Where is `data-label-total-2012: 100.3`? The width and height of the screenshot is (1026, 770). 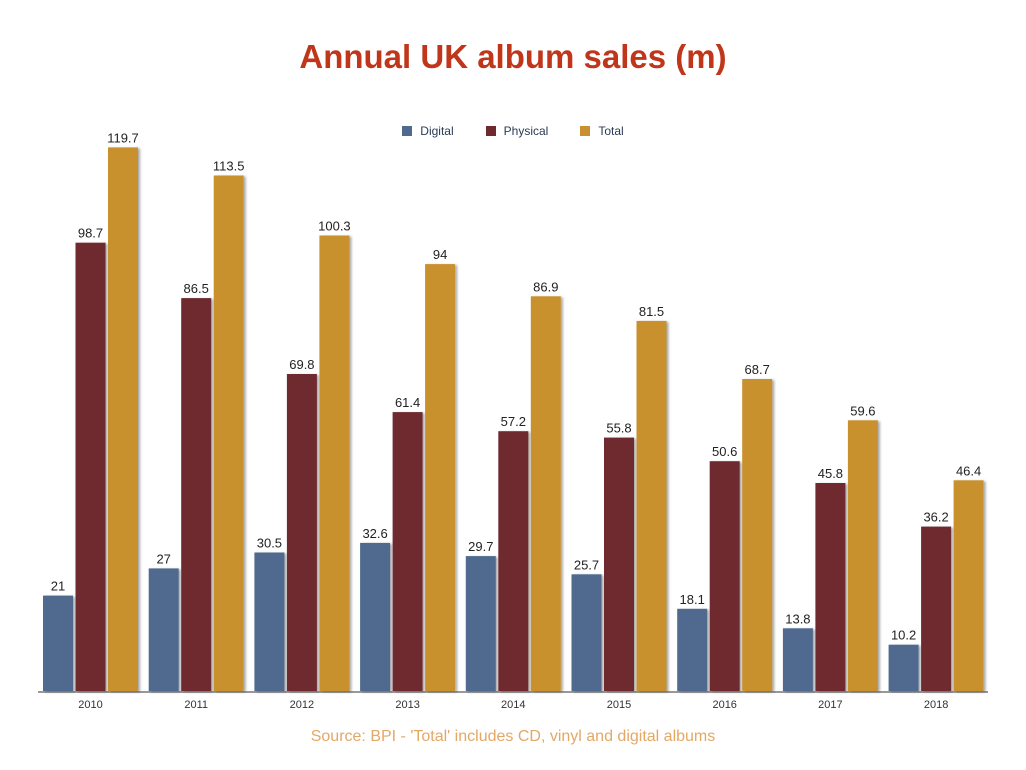
data-label-total-2012: 100.3 is located at coordinates (334, 226).